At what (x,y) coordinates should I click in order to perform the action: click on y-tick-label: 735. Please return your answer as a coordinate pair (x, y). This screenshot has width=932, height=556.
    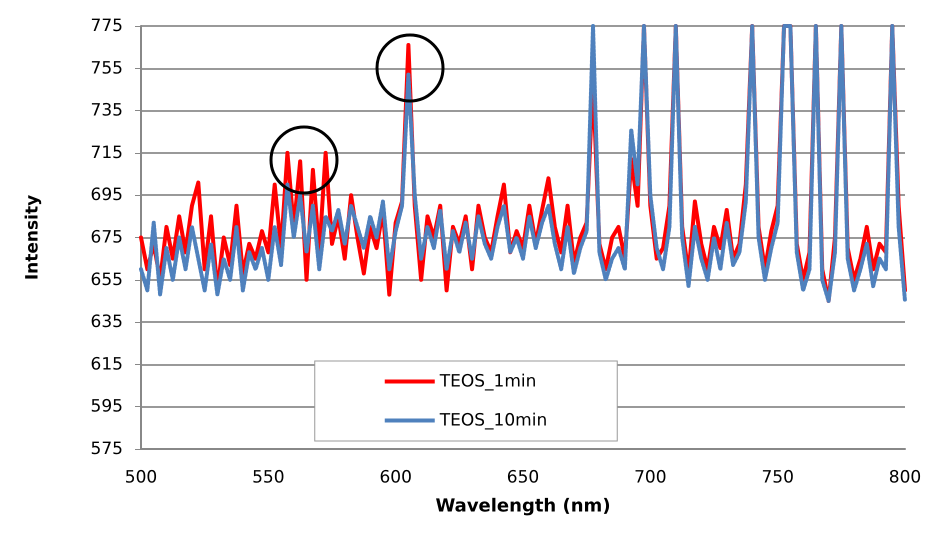
    Looking at the image, I should click on (106, 110).